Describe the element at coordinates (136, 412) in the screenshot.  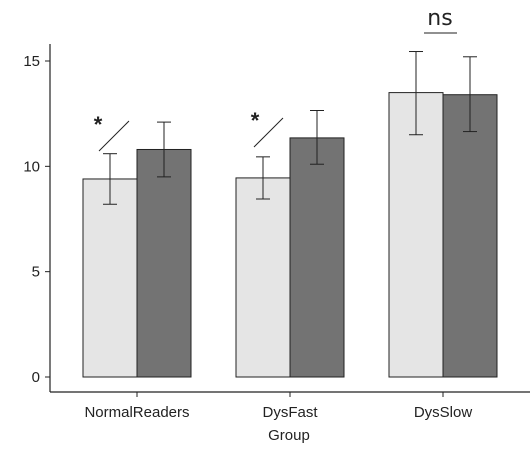
I see `x-tick-label-NormalReaders: NormalReaders` at that location.